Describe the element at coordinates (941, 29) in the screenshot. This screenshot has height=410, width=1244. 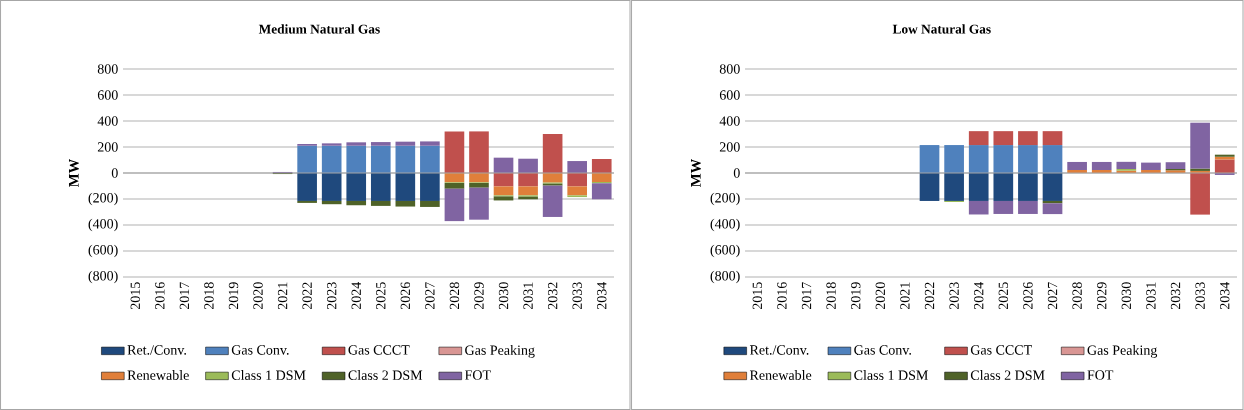
I see `chart-title: Low Natural Gas` at that location.